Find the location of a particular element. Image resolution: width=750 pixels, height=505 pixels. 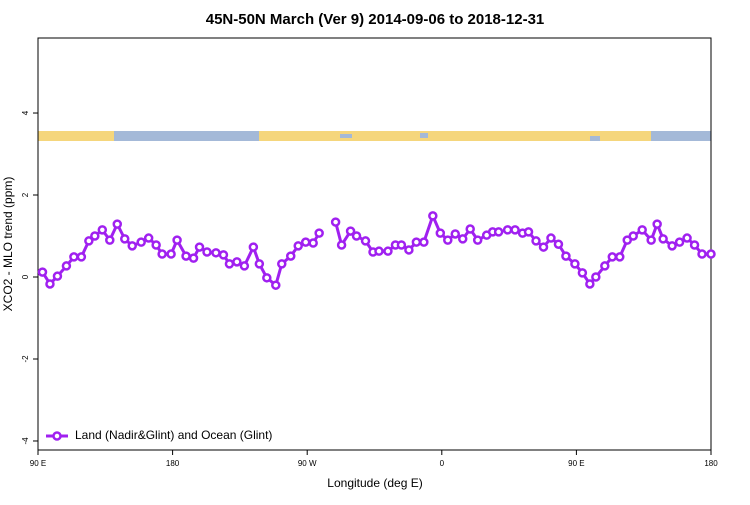

y-tick-label: -2 is located at coordinates (25, 359).